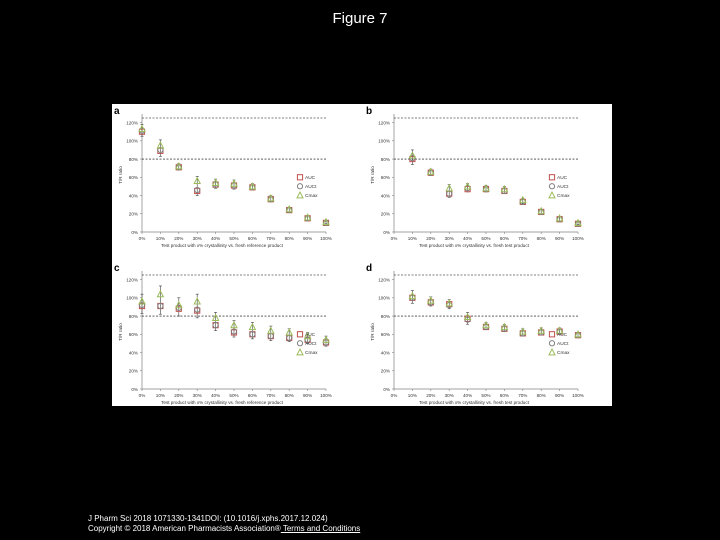 The width and height of the screenshot is (720, 540). What do you see at coordinates (369, 111) in the screenshot?
I see `panel-letter: b` at bounding box center [369, 111].